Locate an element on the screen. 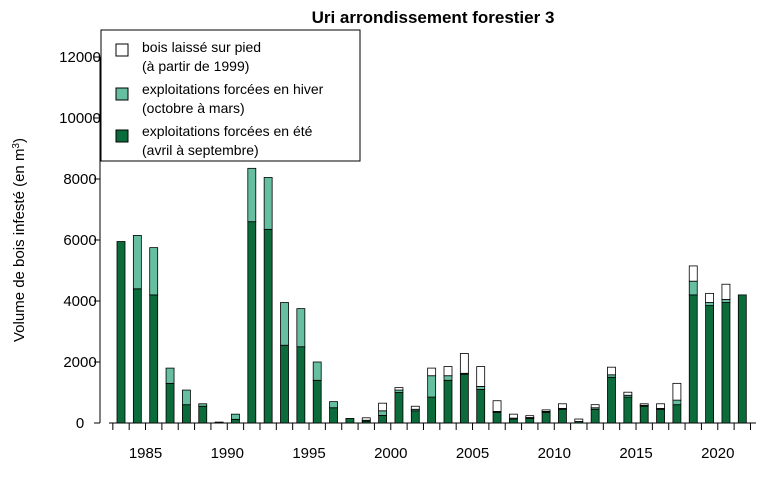 This screenshot has height=484, width=768. x-tick-label: 2015 is located at coordinates (635, 453).